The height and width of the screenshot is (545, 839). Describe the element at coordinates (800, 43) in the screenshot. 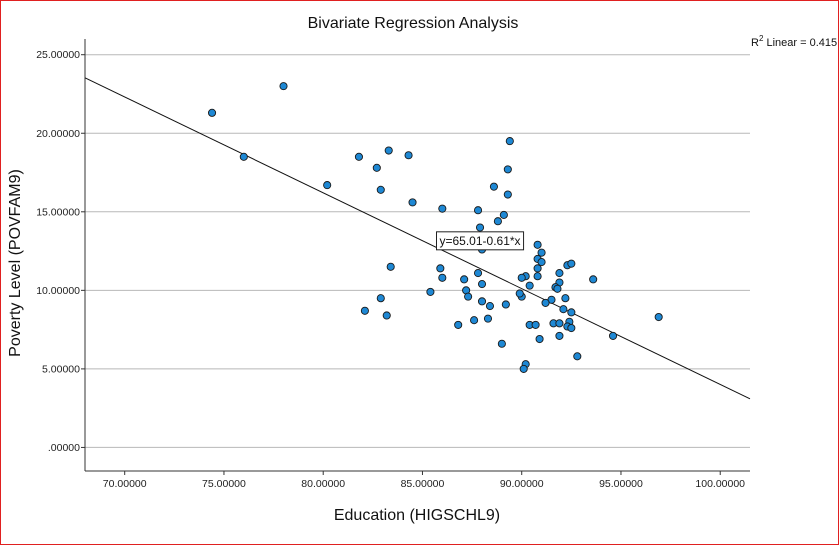

I see `r2-value: Linear = 0.415` at that location.